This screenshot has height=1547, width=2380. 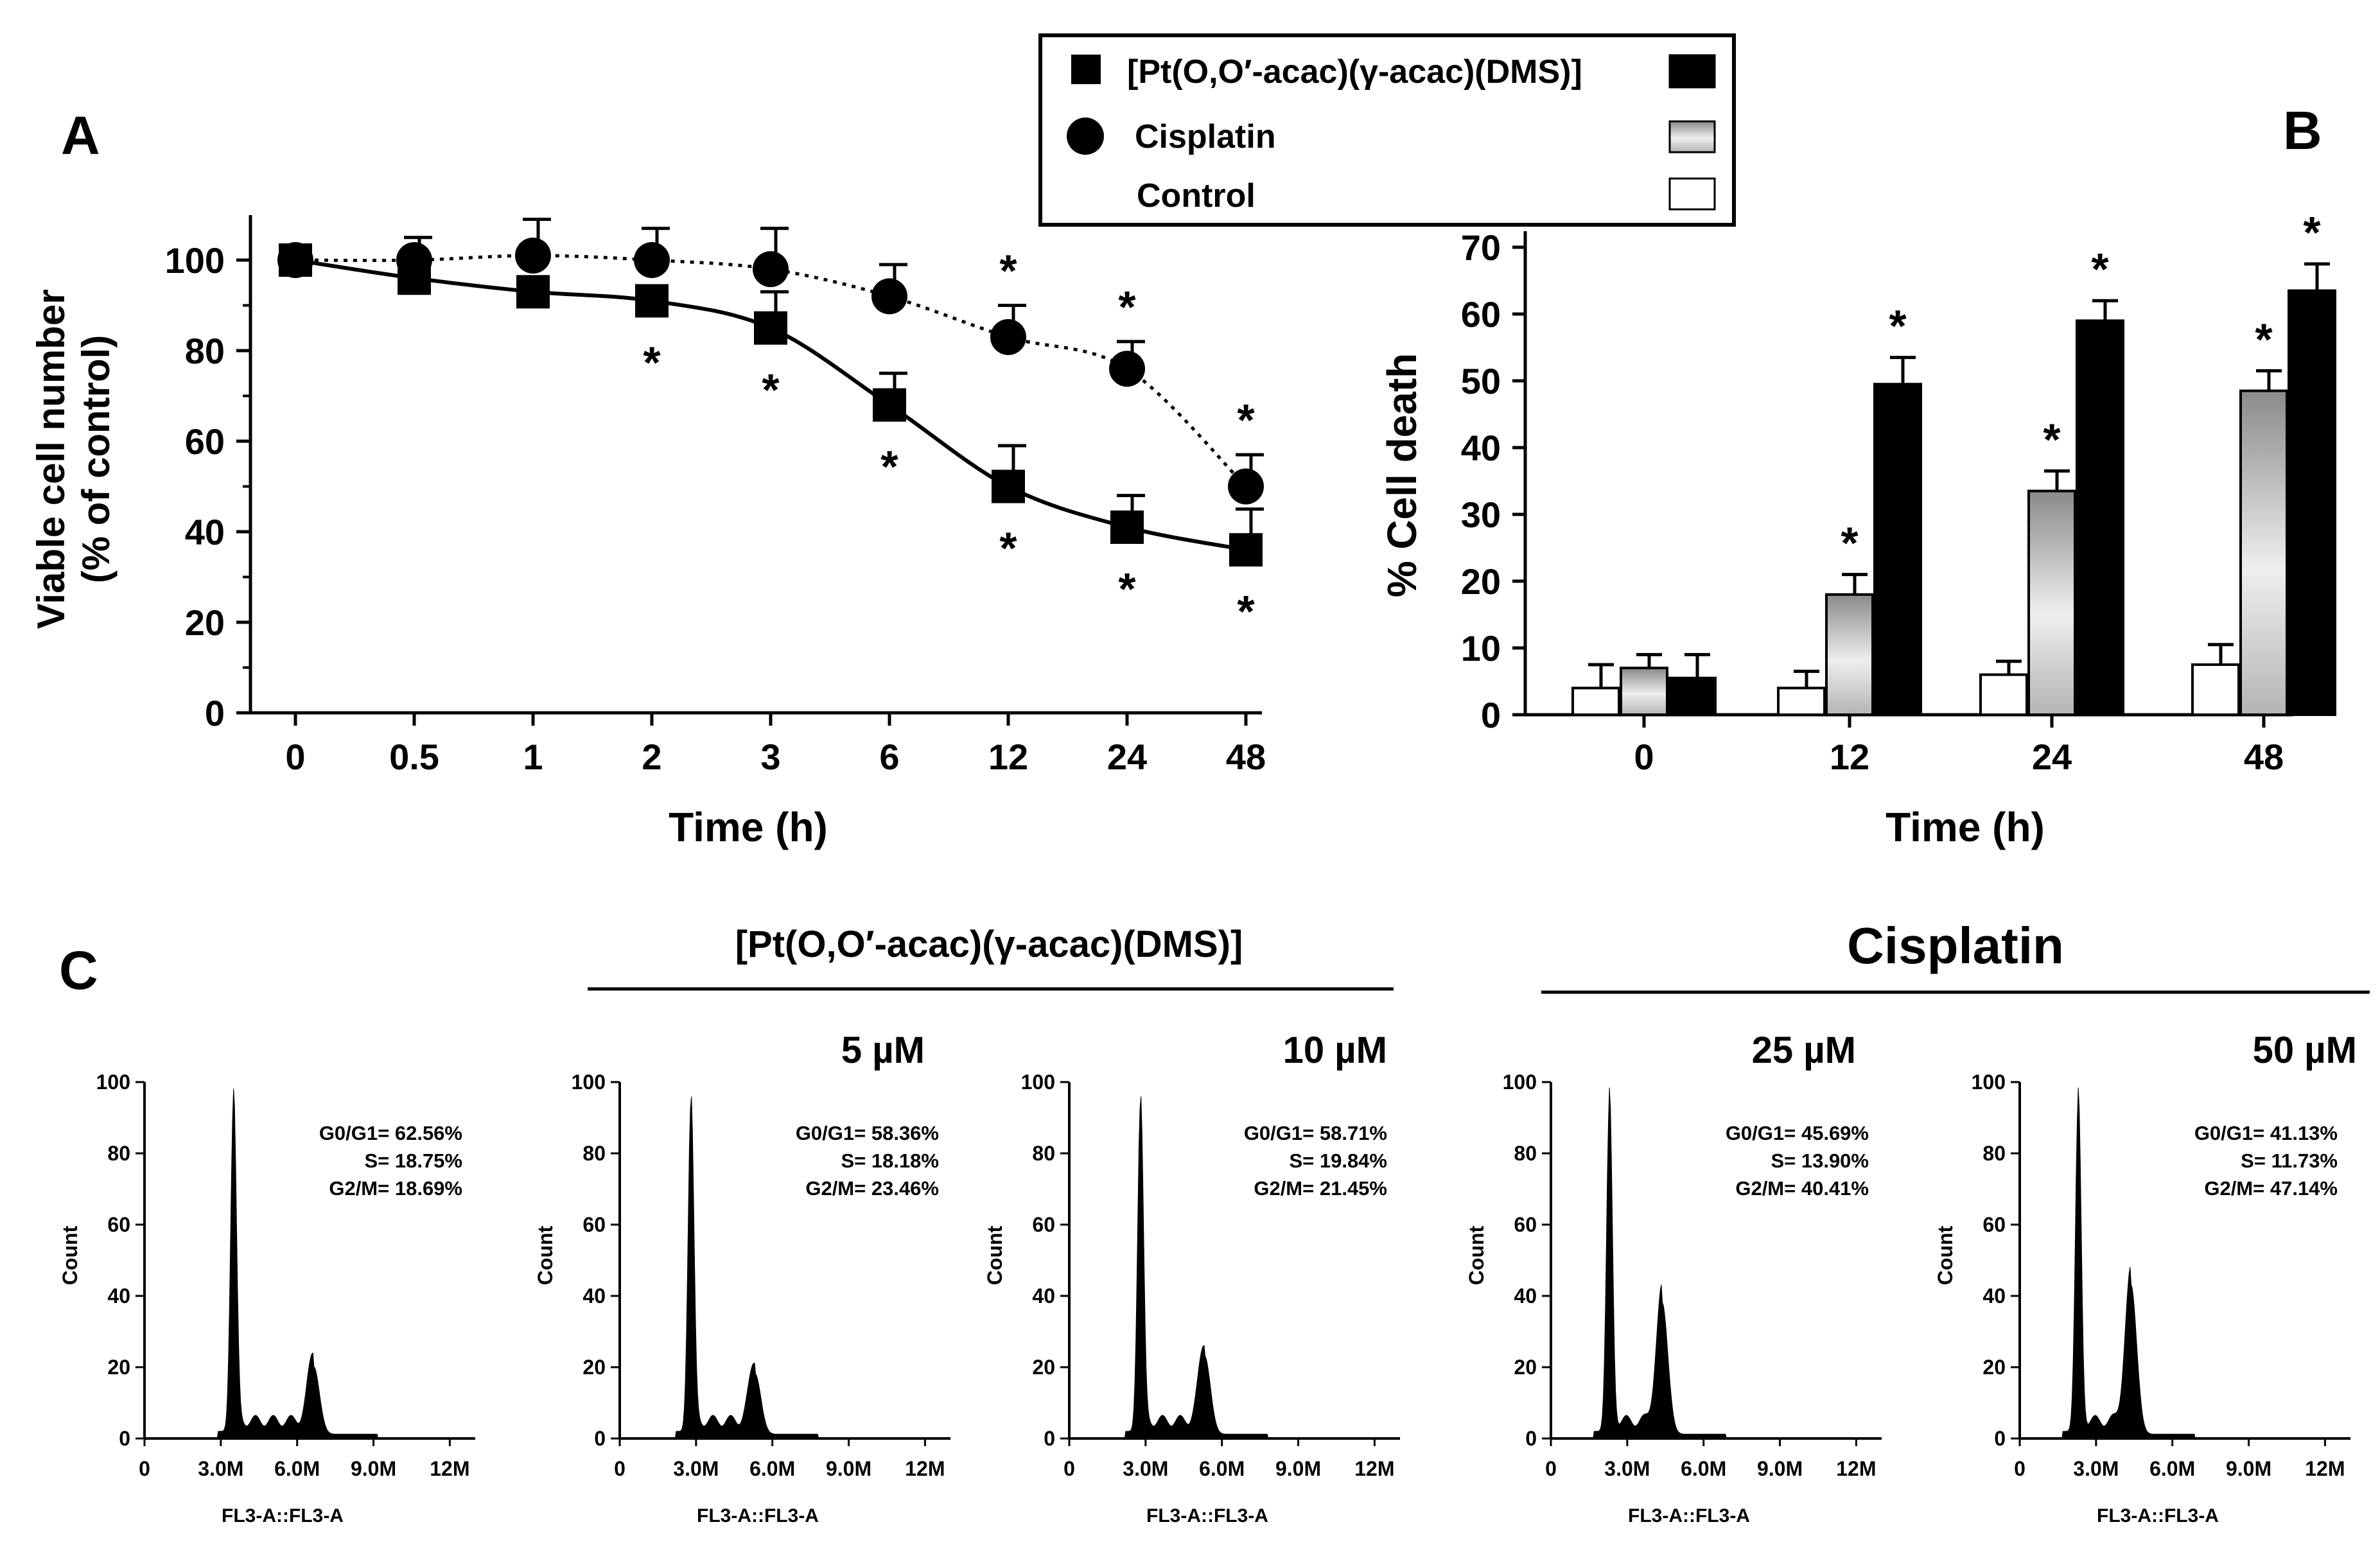 What do you see at coordinates (205, 622) in the screenshot?
I see `panel-a-ytick-label: 20` at bounding box center [205, 622].